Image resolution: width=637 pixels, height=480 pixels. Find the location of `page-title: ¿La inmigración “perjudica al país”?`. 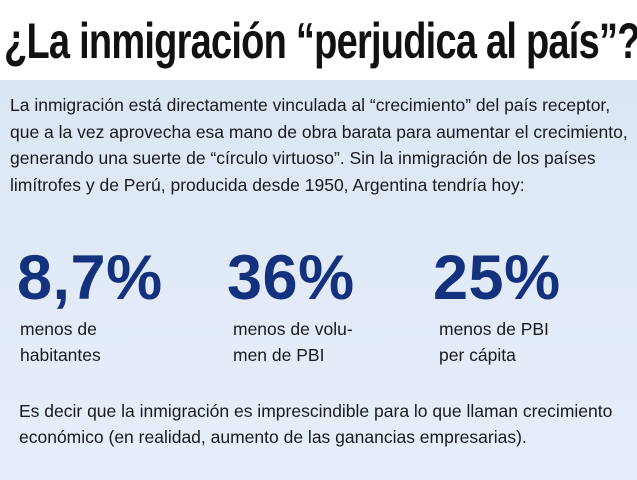

page-title: ¿La inmigración “perjudica al país”? is located at coordinates (320, 41).